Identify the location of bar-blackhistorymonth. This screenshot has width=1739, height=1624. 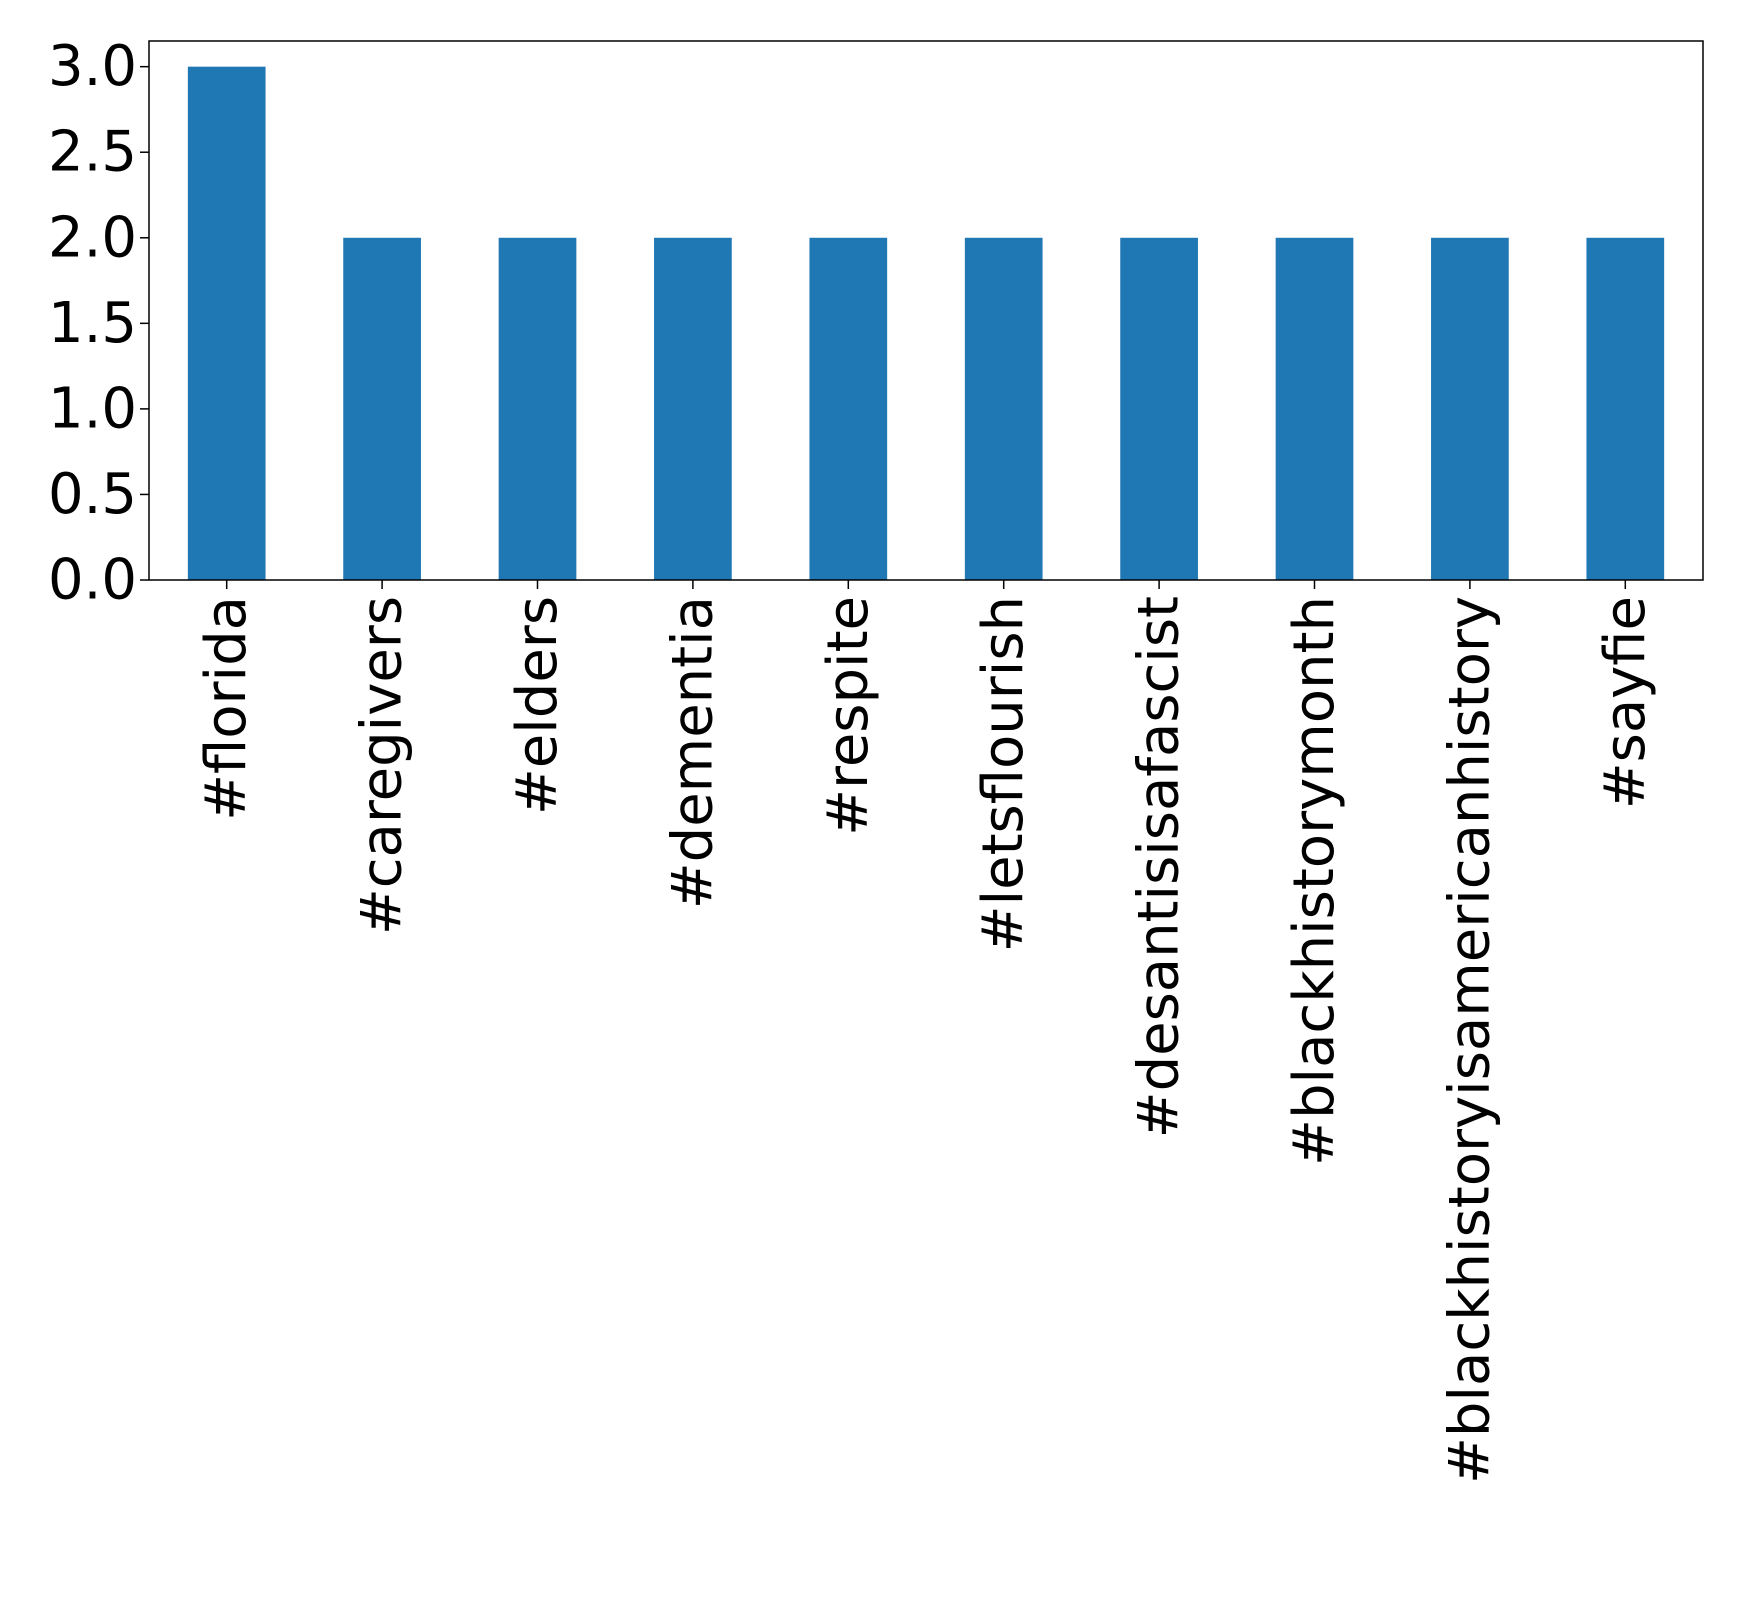
(1314, 408).